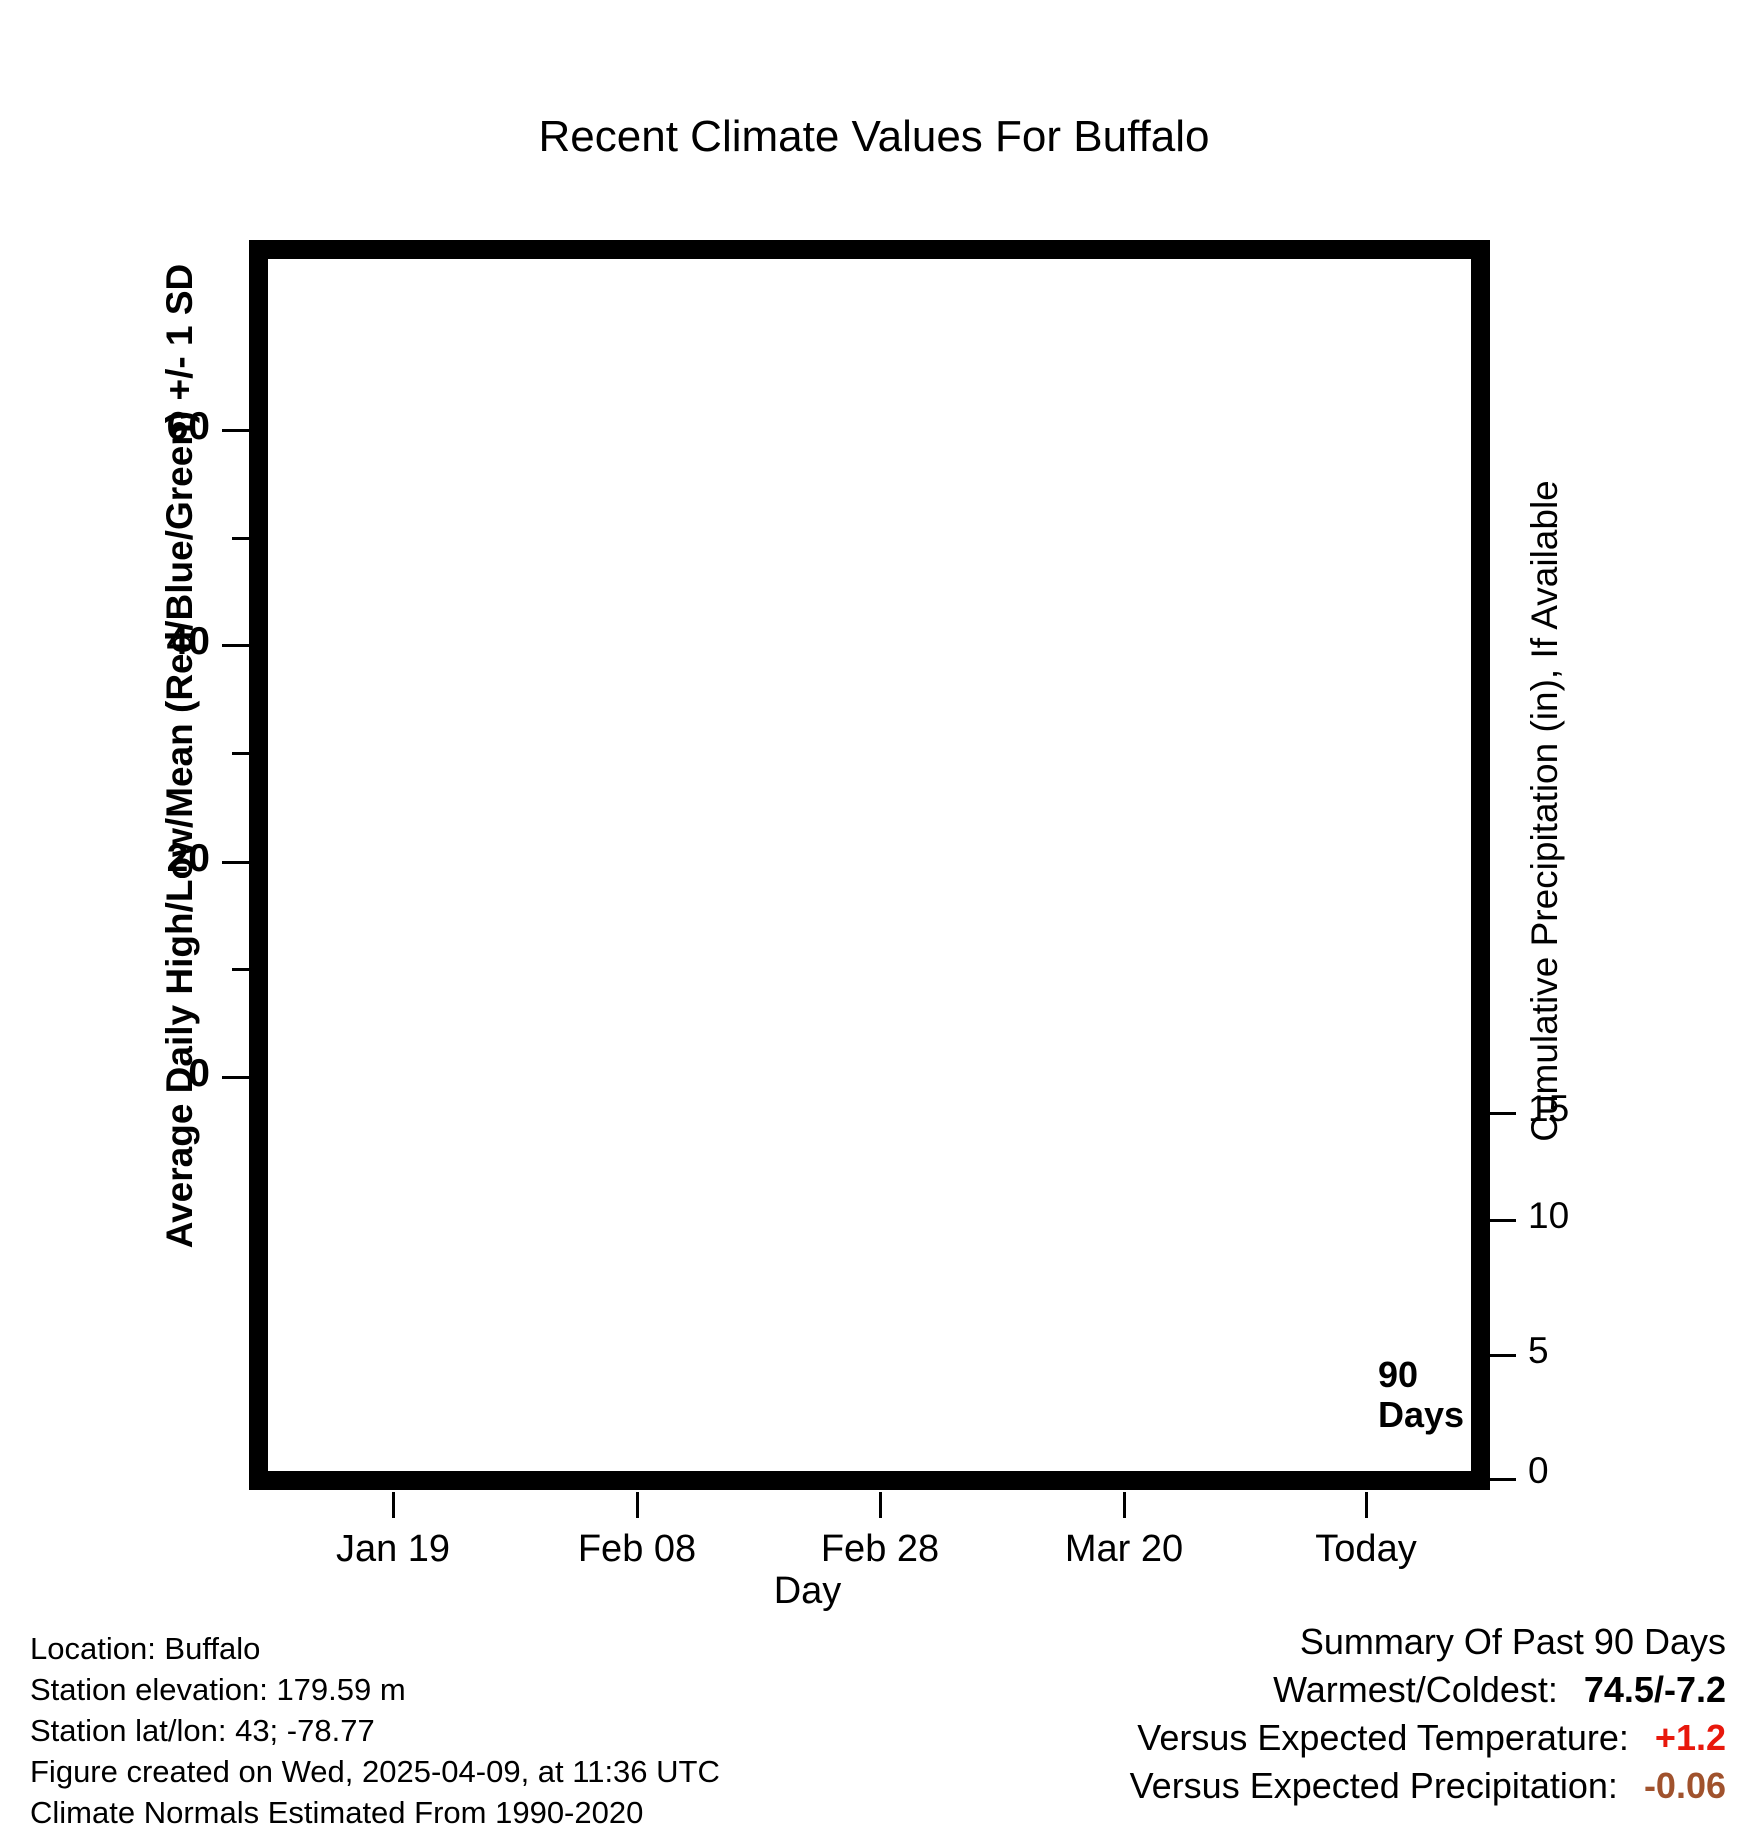 This screenshot has width=1748, height=1833. I want to click on y-tick-left-0: 0, so click(199, 1073).